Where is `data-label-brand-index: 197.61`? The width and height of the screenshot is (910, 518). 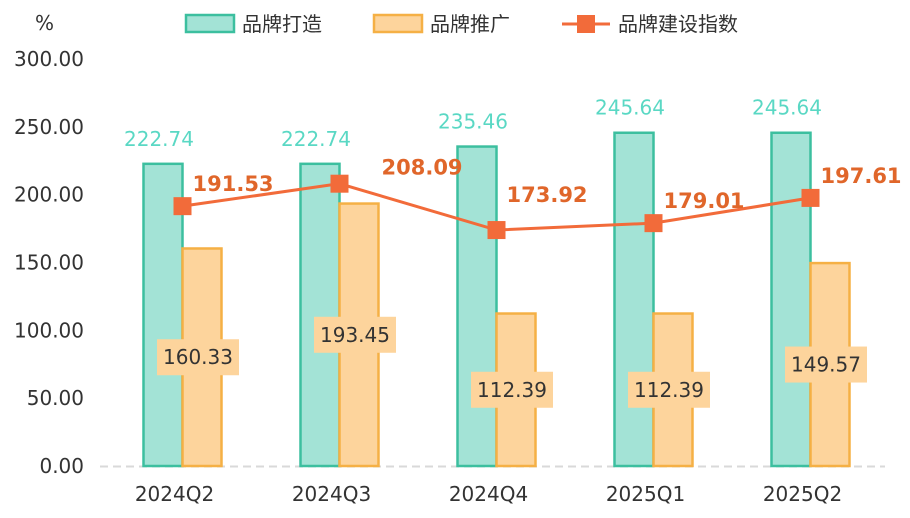 data-label-brand-index: 197.61 is located at coordinates (861, 176).